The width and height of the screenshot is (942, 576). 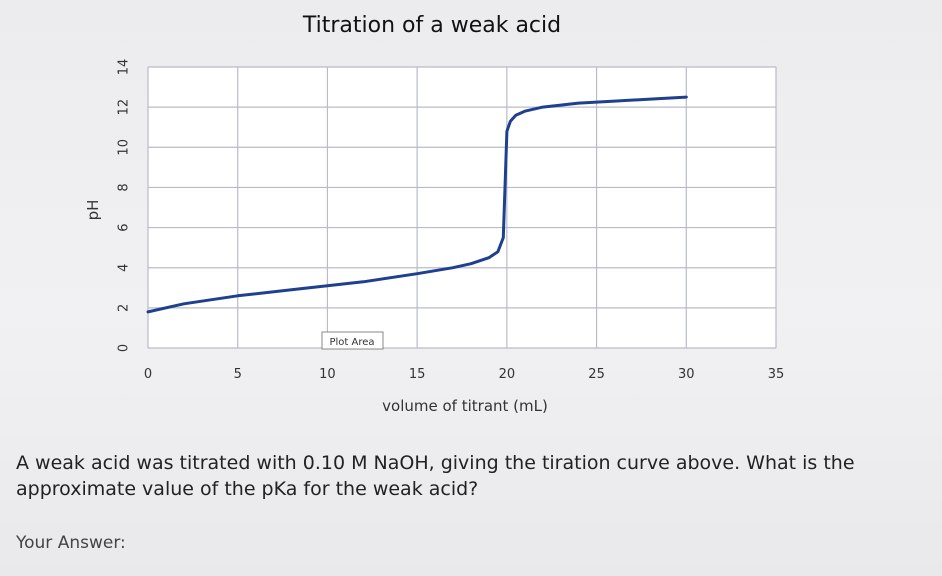 I want to click on y-tick-label: 0, so click(x=124, y=348).